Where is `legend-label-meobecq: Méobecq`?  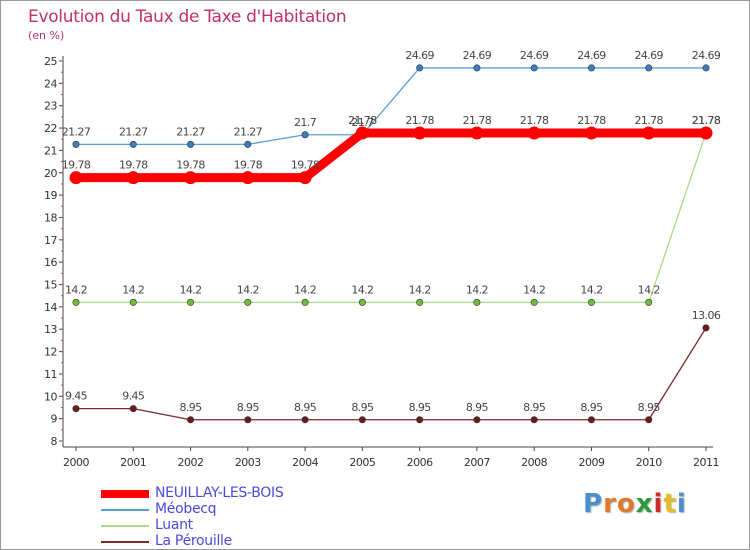
legend-label-meobecq: Méobecq is located at coordinates (186, 509).